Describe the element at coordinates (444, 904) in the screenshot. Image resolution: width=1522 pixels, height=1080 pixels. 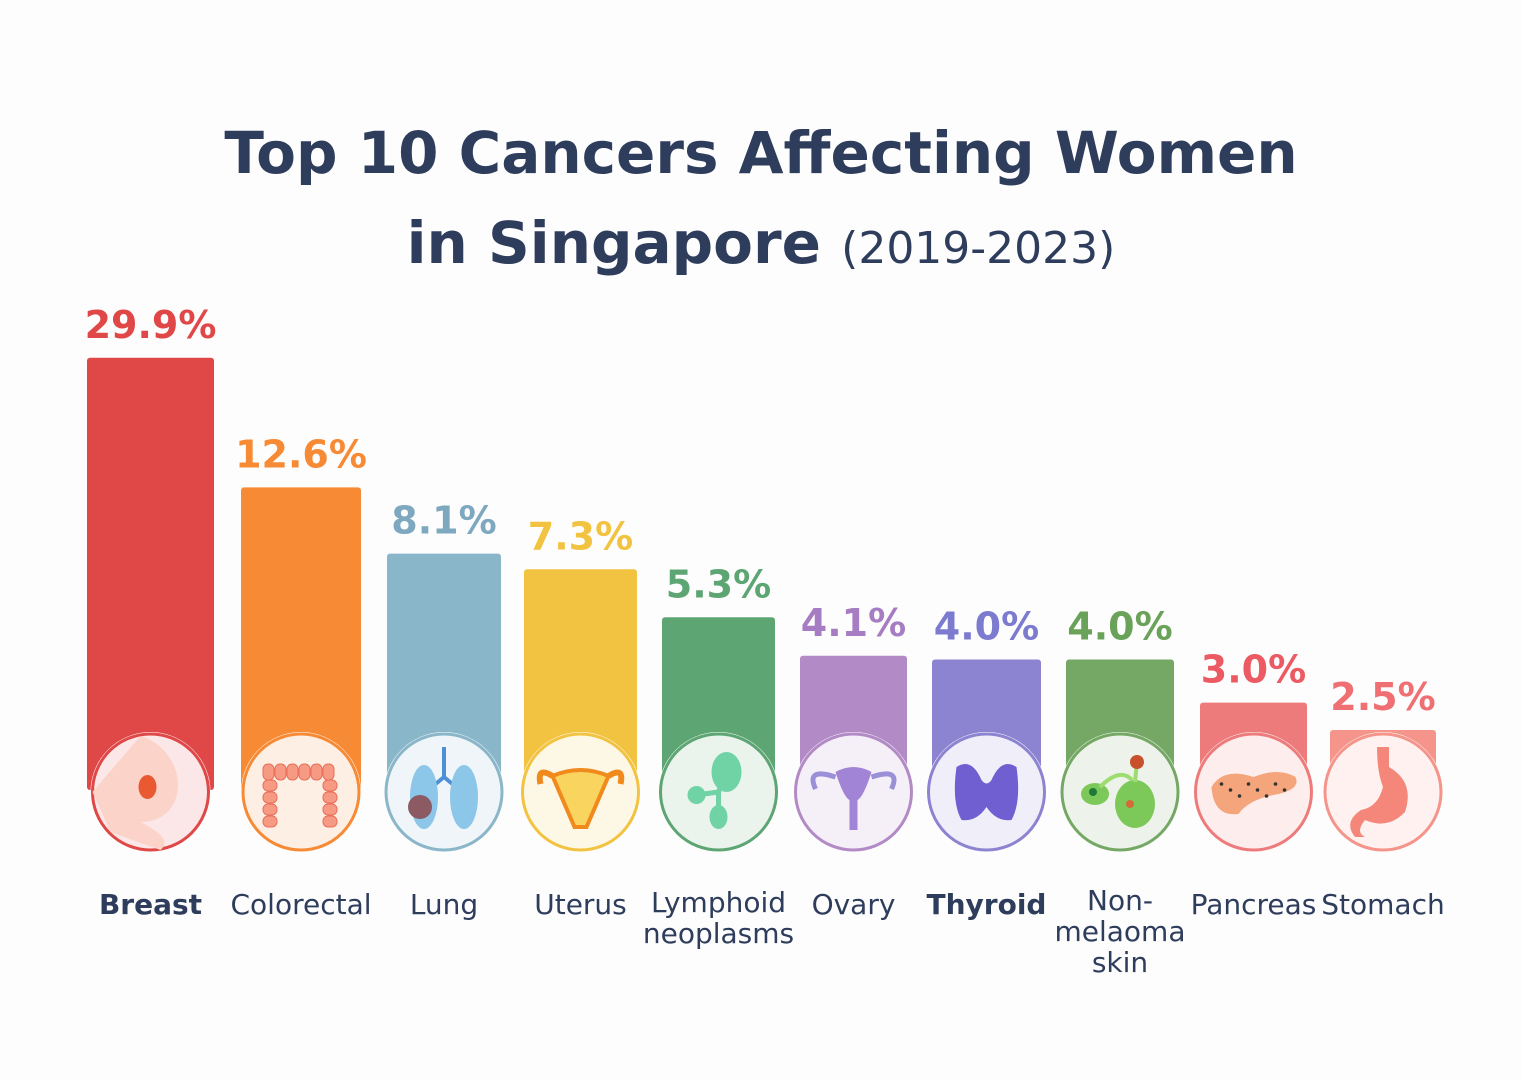
I see `category-label: Lung` at that location.